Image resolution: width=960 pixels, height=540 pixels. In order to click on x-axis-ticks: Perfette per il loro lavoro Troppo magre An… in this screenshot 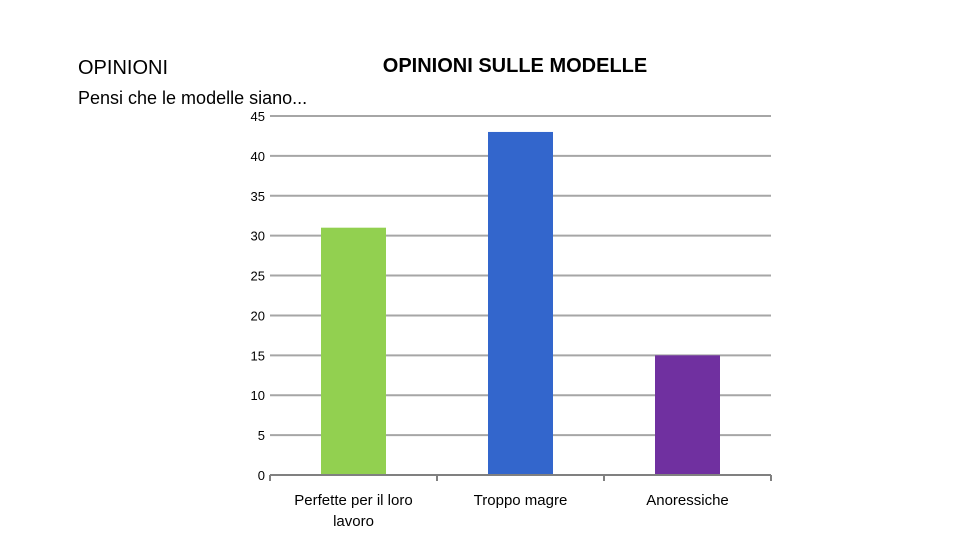, I will do `click(511, 511)`.